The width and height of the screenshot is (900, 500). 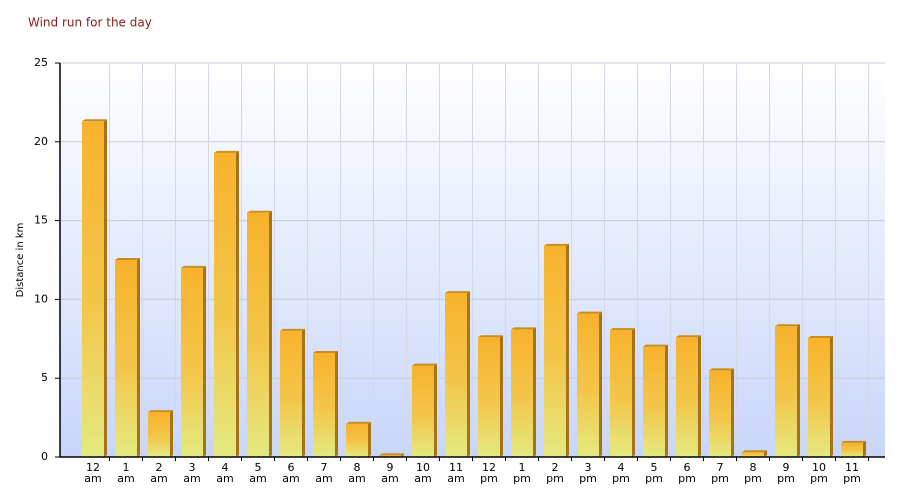 What do you see at coordinates (522, 473) in the screenshot?
I see `x-tick-label: 1 pm` at bounding box center [522, 473].